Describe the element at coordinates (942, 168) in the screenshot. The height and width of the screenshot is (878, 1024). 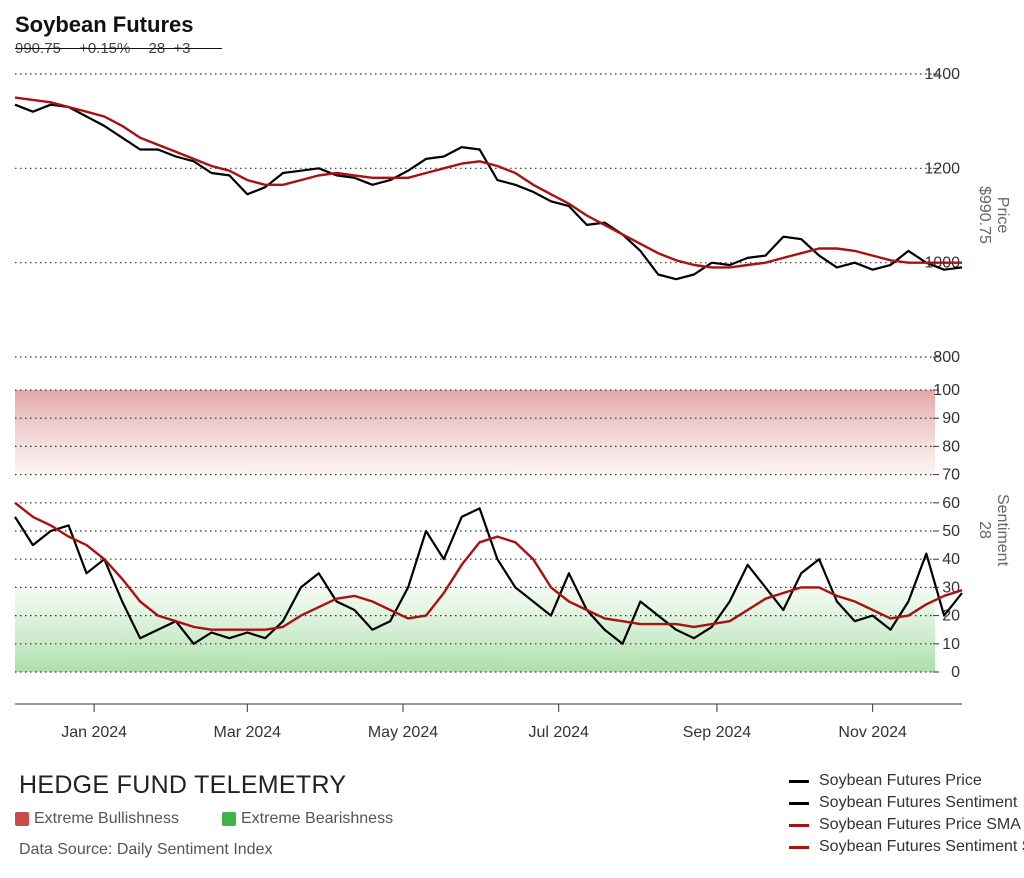
I see `price-y-tick-label: 1200` at that location.